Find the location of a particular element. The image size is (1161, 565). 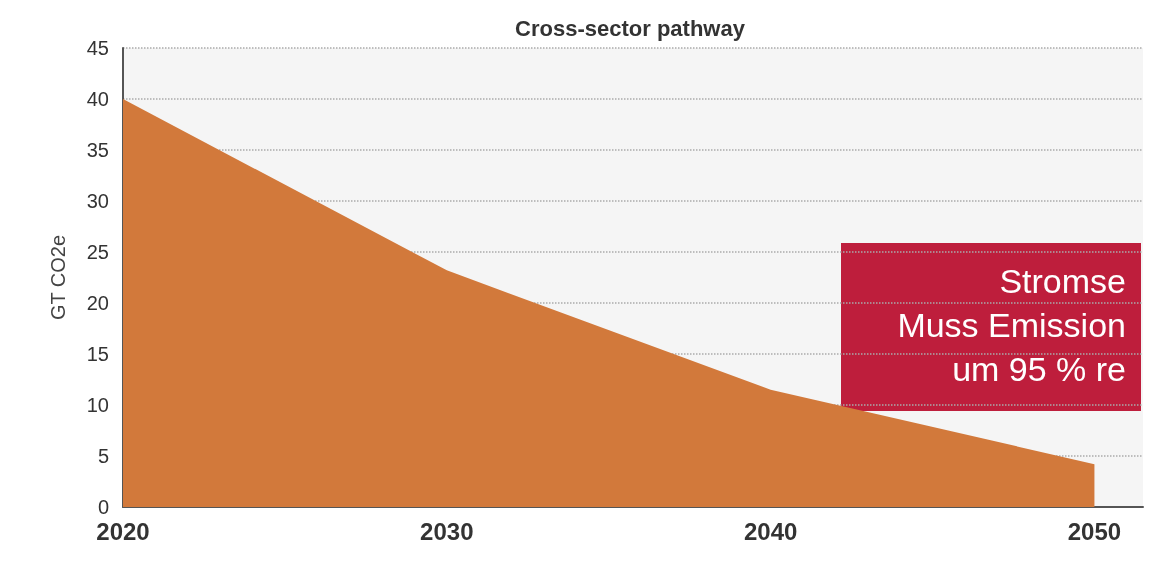

x-tick-label: 2040 is located at coordinates (770, 531).